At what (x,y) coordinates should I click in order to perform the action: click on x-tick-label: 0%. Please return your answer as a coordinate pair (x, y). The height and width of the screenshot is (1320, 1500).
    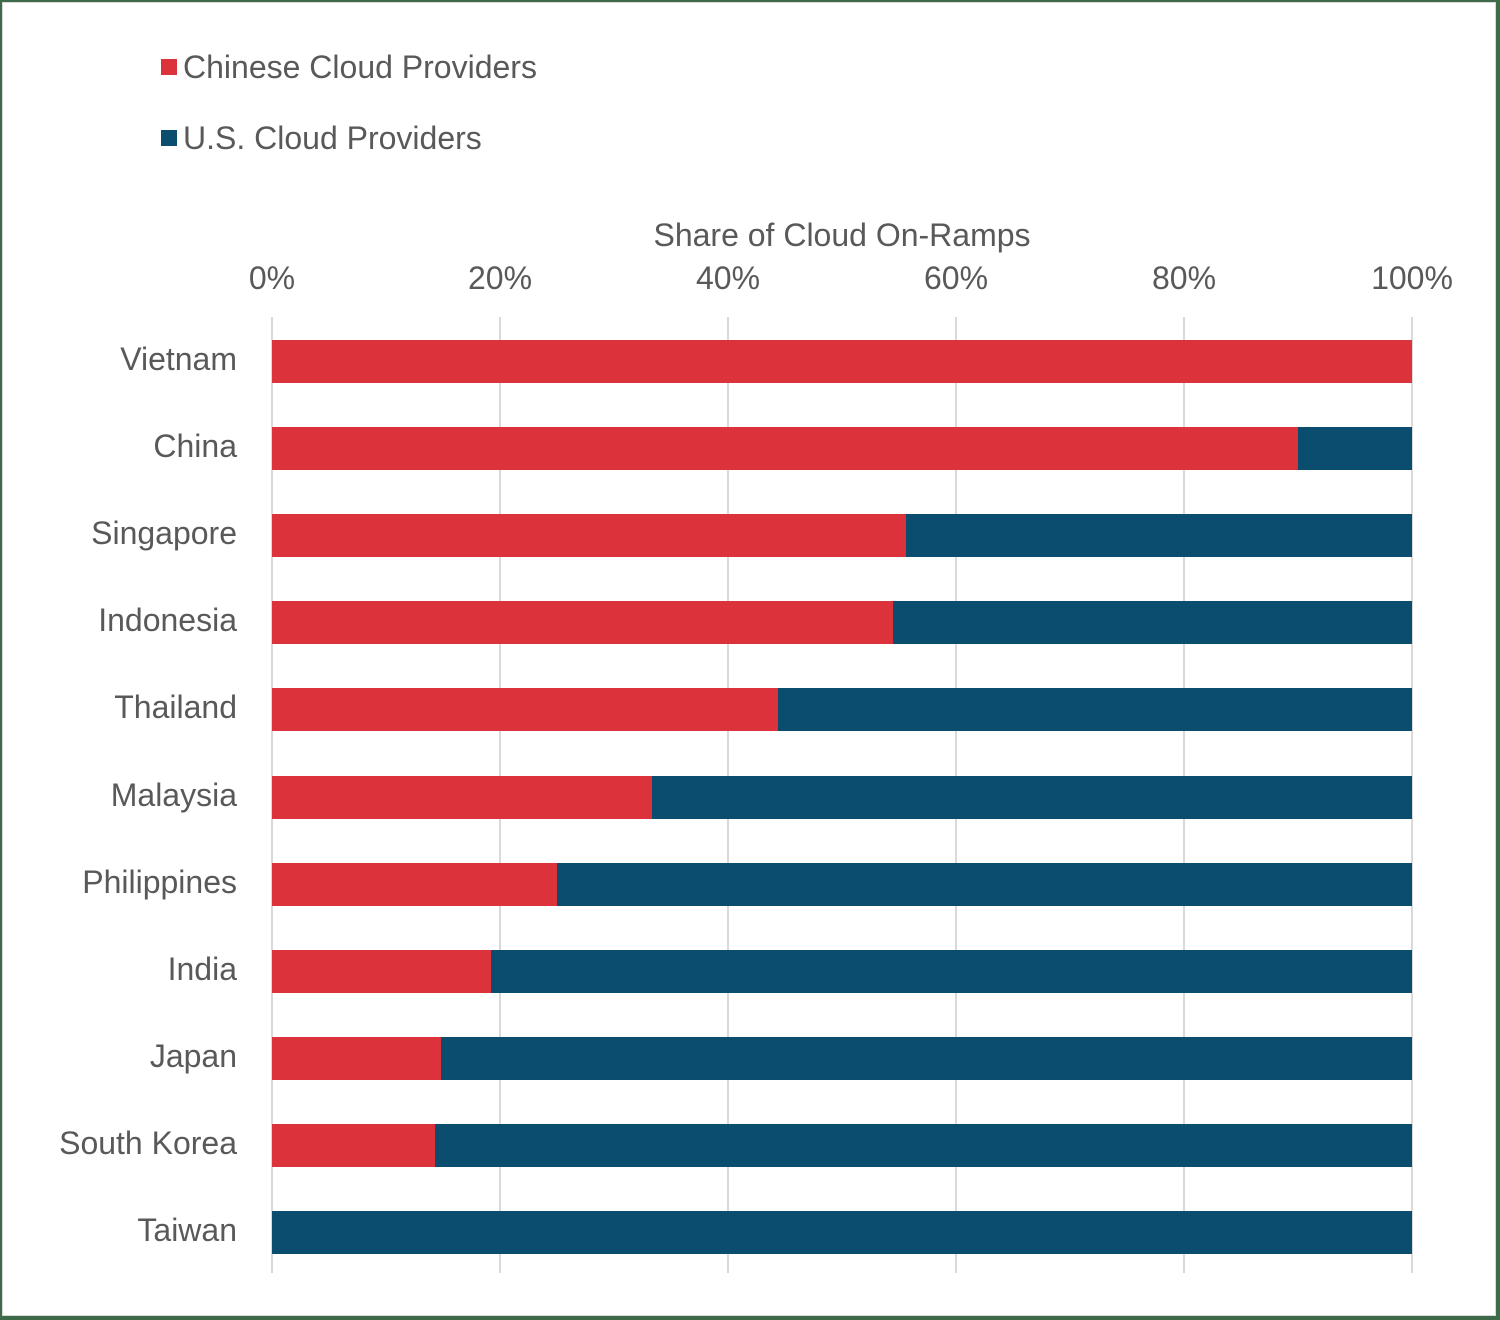
    Looking at the image, I should click on (272, 278).